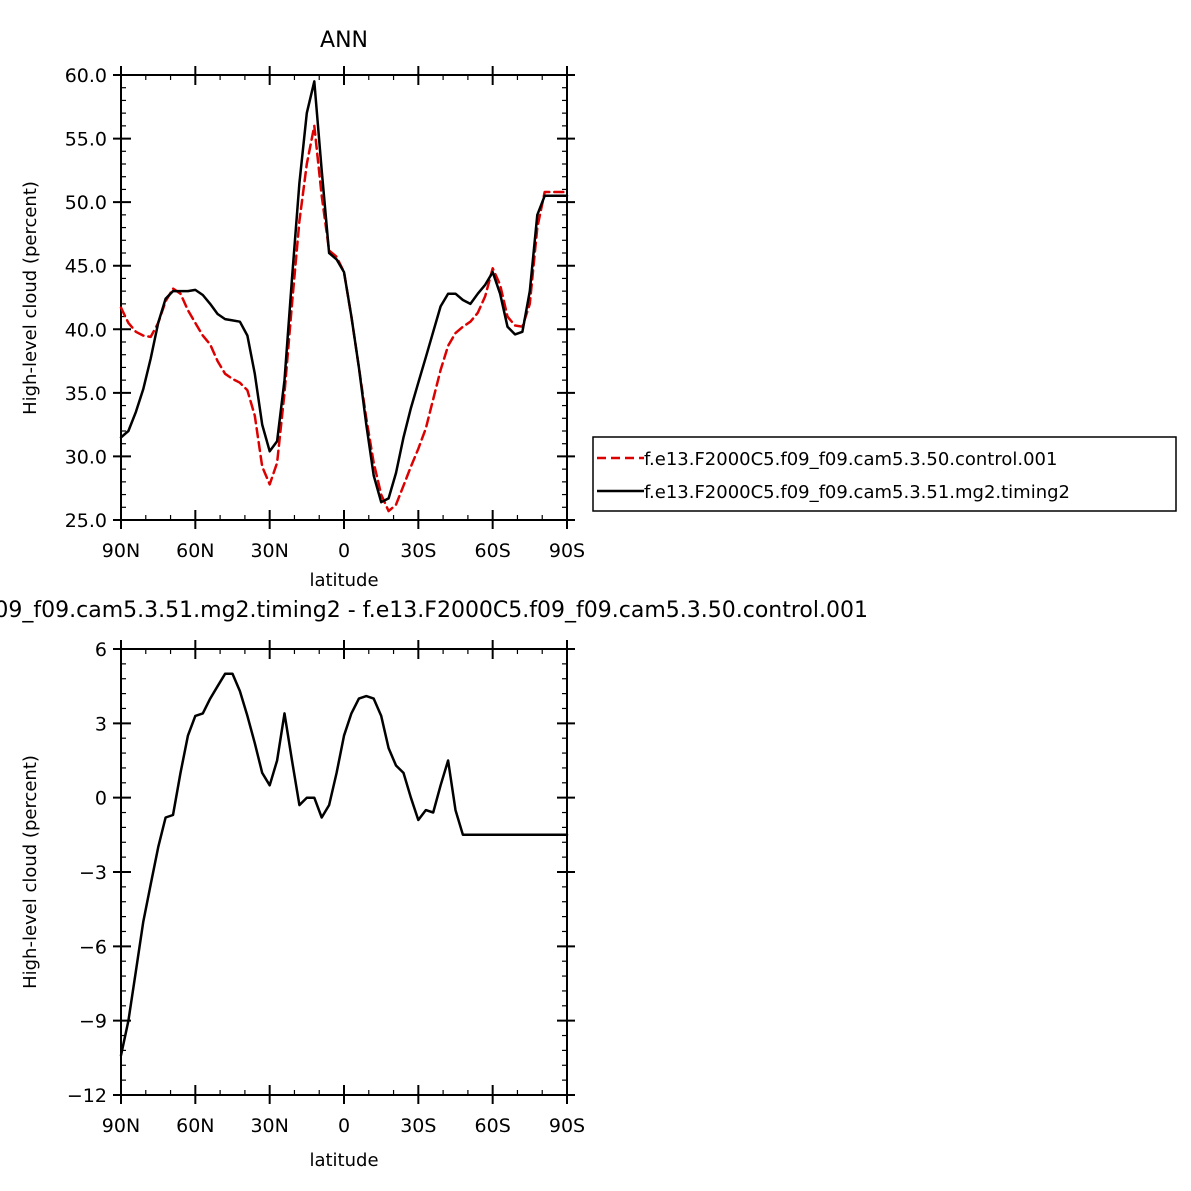  I want to click on bottom-series-group, so click(344, 864).